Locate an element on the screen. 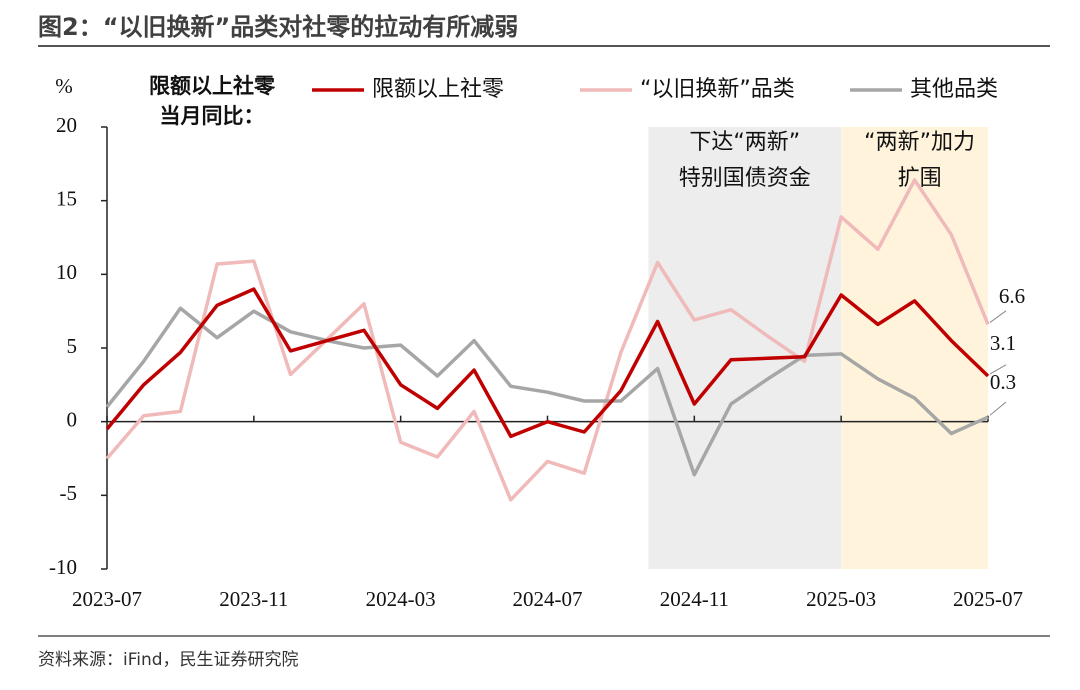 The height and width of the screenshot is (690, 1080). chart-title: 图2：“以旧换新”品类对社零的拉动有所减弱 is located at coordinates (278, 27).